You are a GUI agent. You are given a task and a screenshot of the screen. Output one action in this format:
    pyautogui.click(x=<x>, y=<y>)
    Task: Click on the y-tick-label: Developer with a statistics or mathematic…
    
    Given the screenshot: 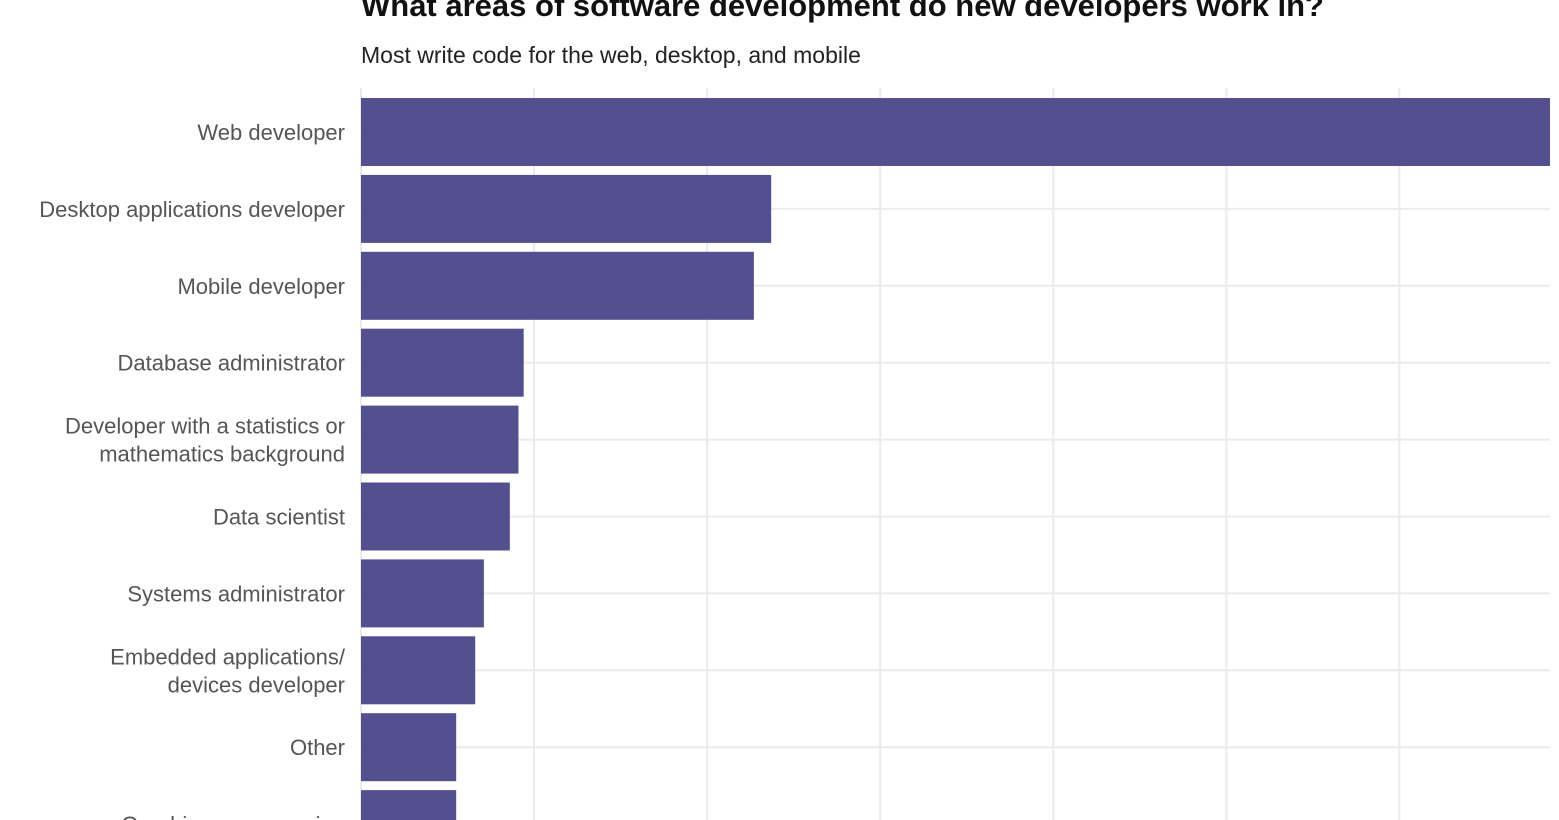 What is the action you would take?
    pyautogui.click(x=205, y=440)
    